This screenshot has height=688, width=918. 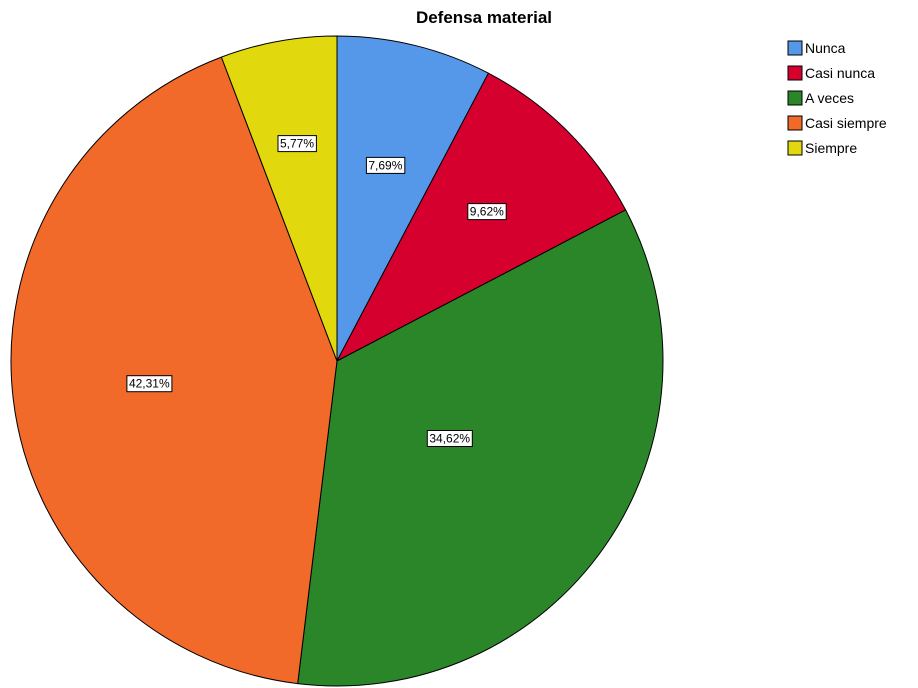 I want to click on slice-label-siempre: 5,77%, so click(x=297, y=144).